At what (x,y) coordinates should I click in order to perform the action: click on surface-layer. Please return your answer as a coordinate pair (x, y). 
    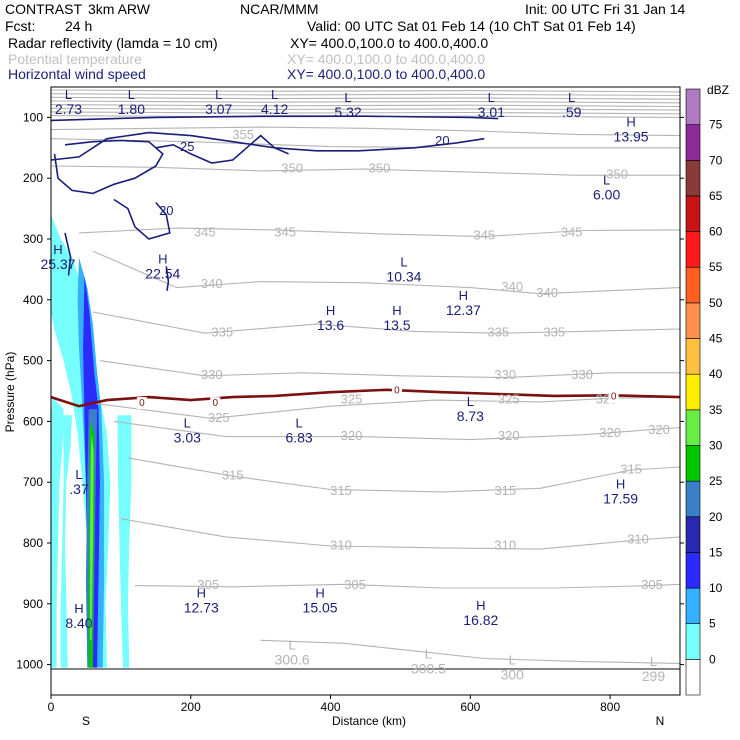
    Looking at the image, I should click on (365, 681).